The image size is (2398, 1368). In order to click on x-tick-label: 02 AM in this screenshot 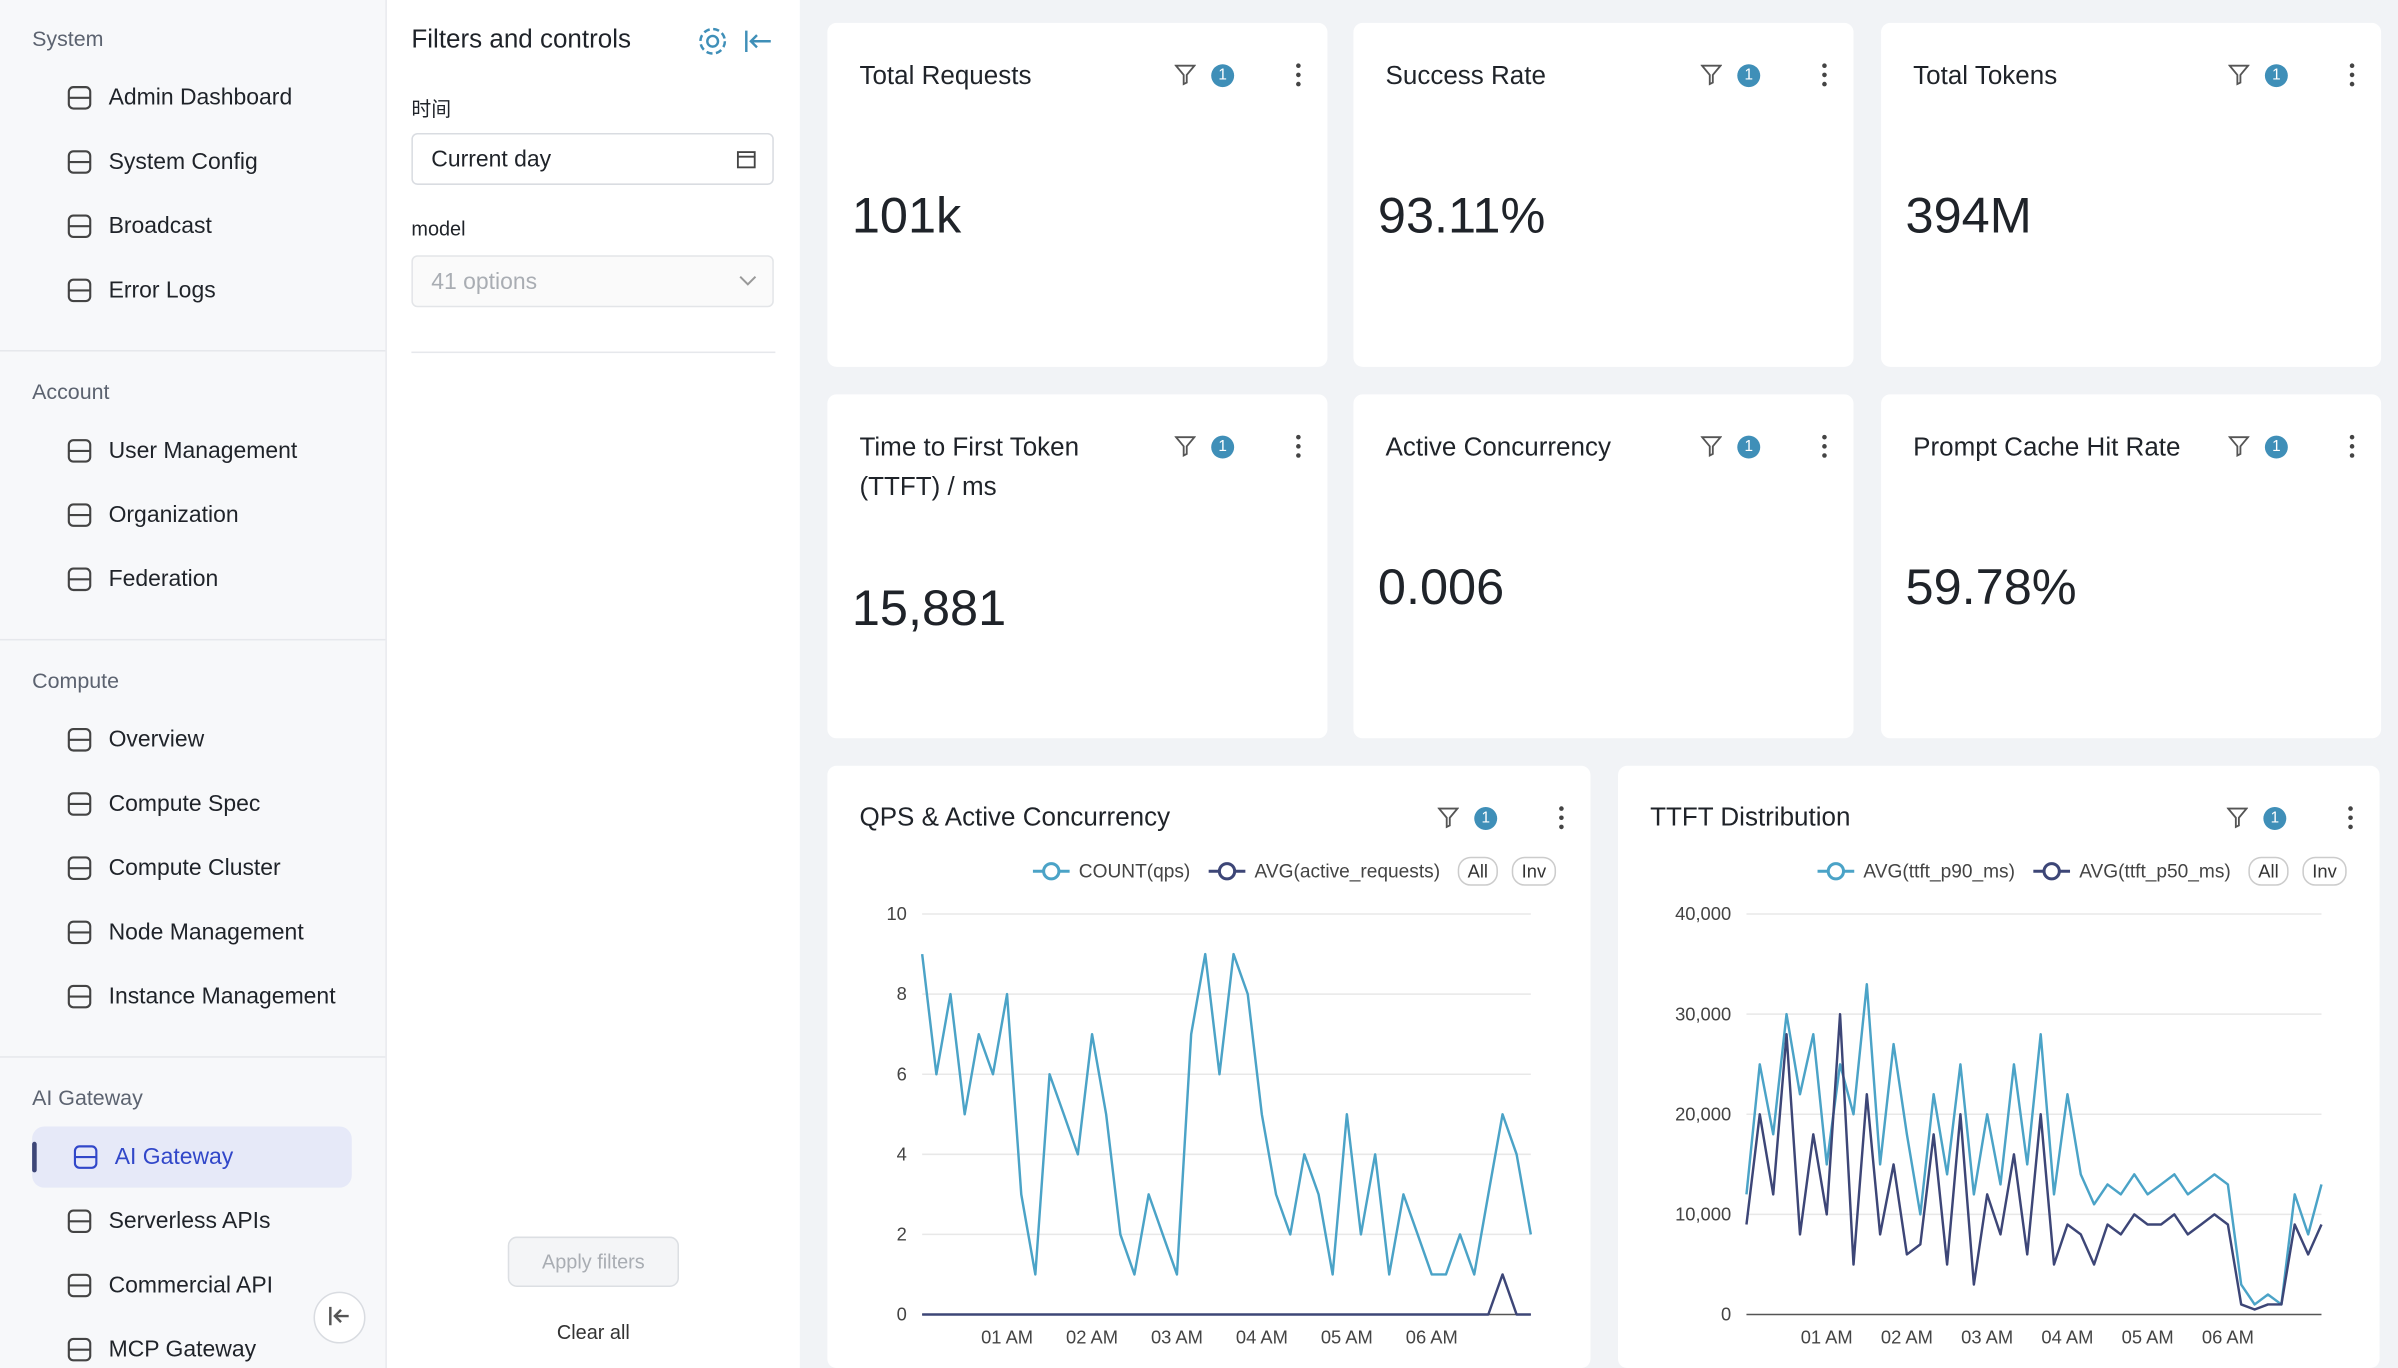, I will do `click(1907, 1337)`.